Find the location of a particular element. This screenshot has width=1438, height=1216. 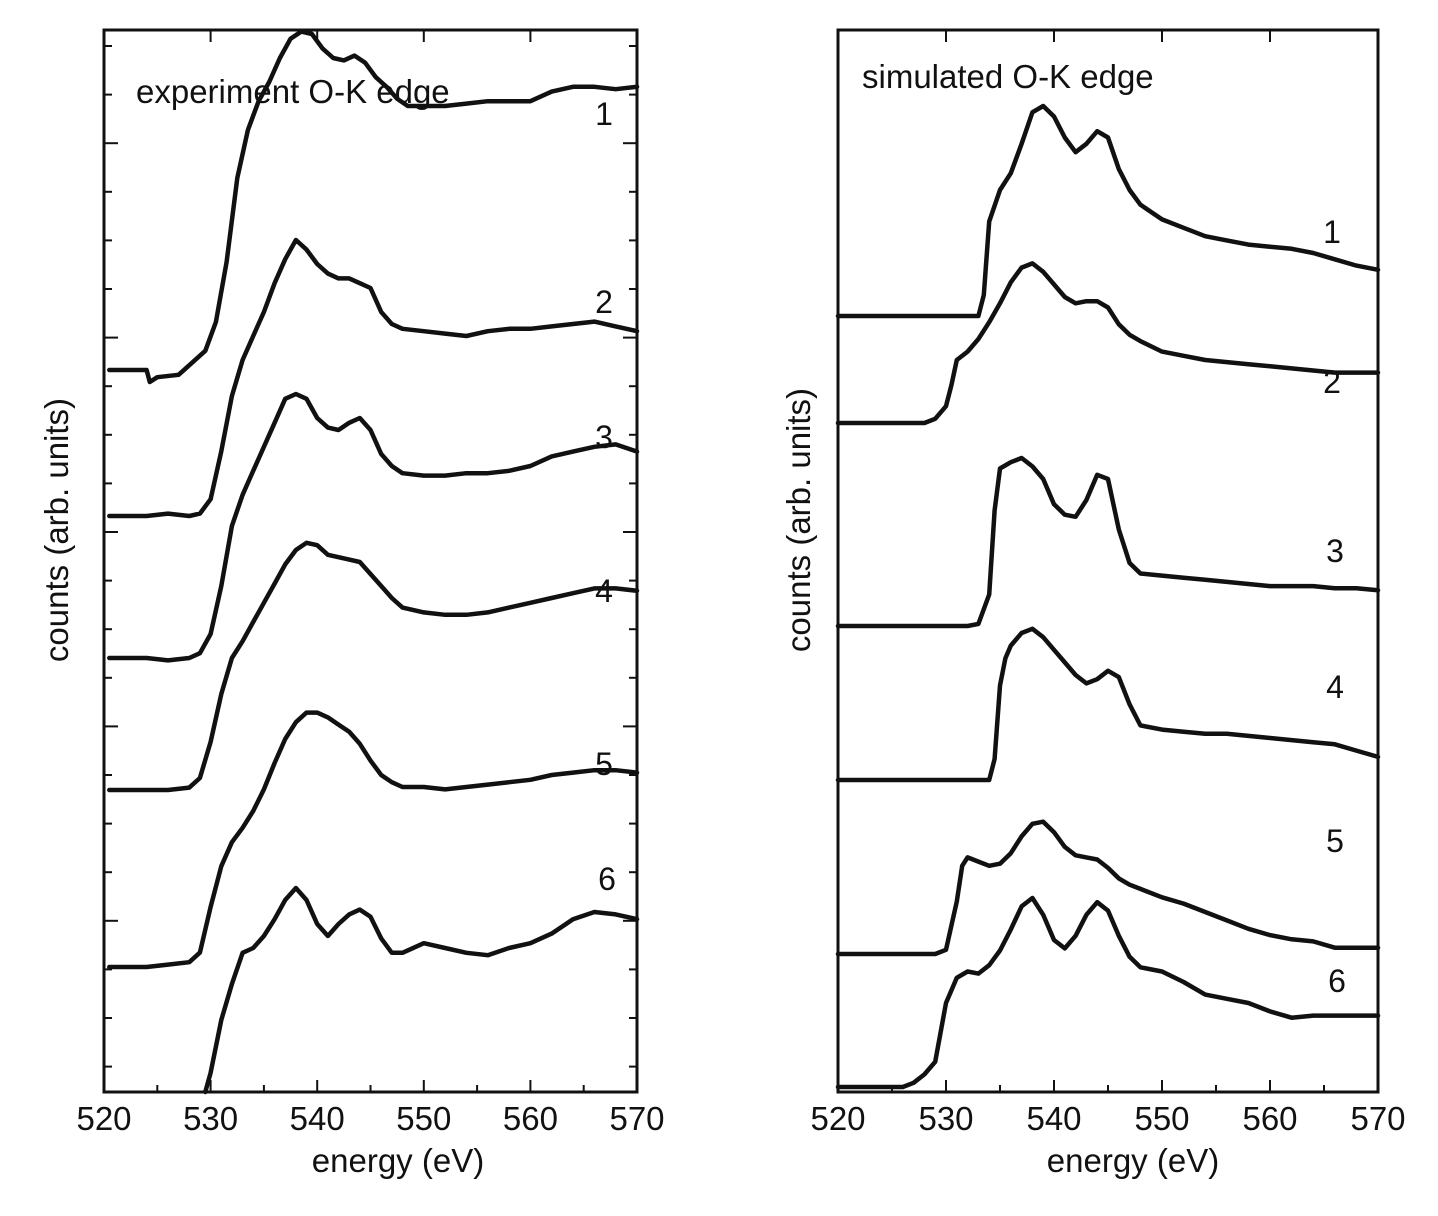

chart-title: experiment O-K edge is located at coordinates (293, 91).